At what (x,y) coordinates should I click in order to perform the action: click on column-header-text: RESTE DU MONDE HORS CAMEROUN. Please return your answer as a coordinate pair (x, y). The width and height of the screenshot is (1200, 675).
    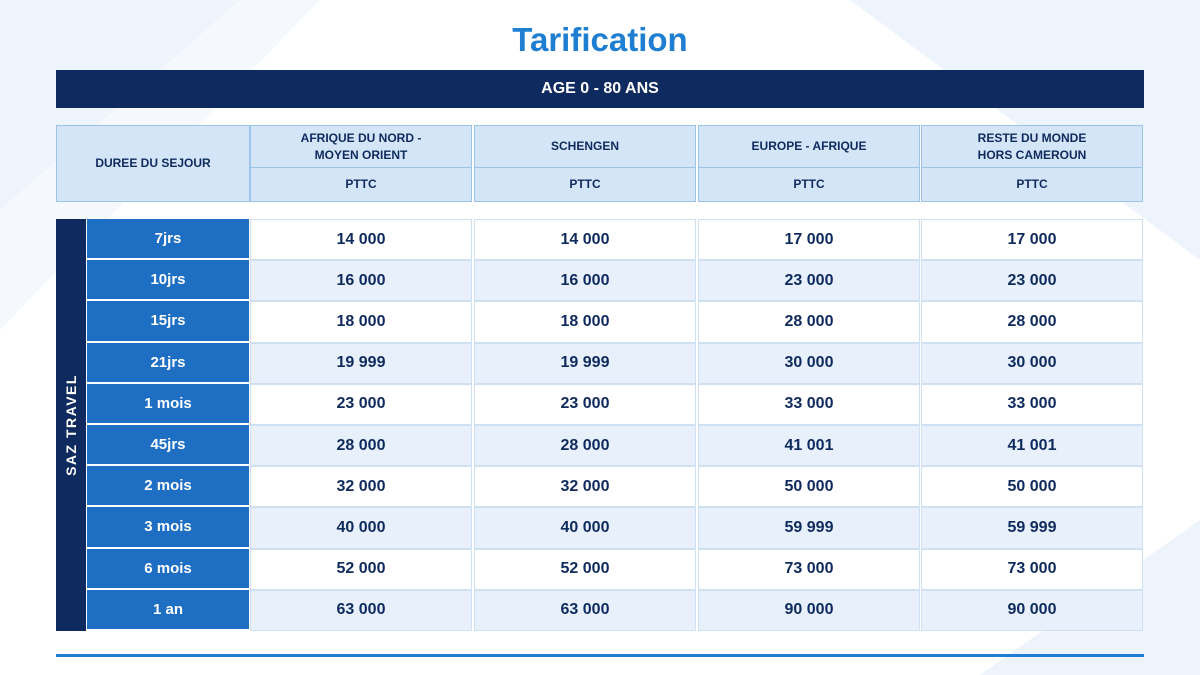
    Looking at the image, I should click on (1032, 146).